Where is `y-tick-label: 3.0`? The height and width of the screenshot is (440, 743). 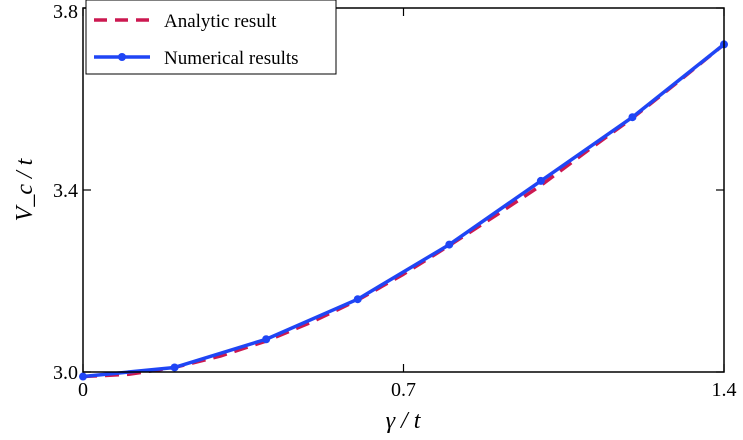 y-tick-label: 3.0 is located at coordinates (65, 373).